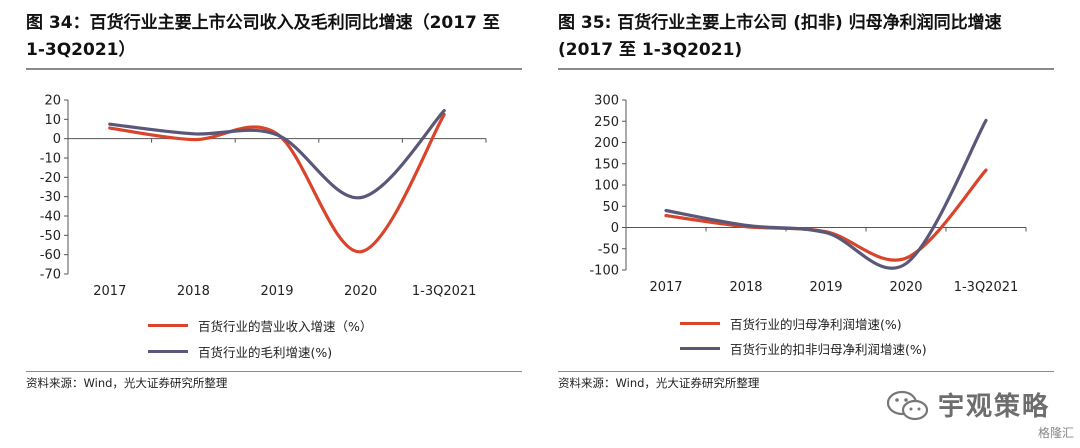  What do you see at coordinates (606, 101) in the screenshot?
I see `right-chart-y-tick-label: 300` at bounding box center [606, 101].